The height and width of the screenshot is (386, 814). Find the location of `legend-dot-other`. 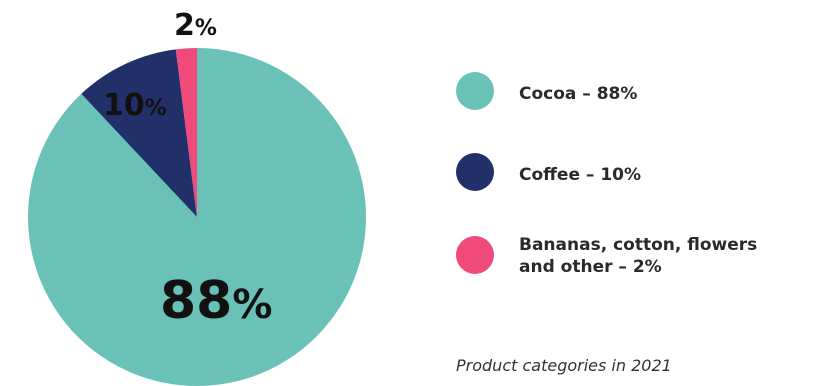

legend-dot-other is located at coordinates (475, 255).